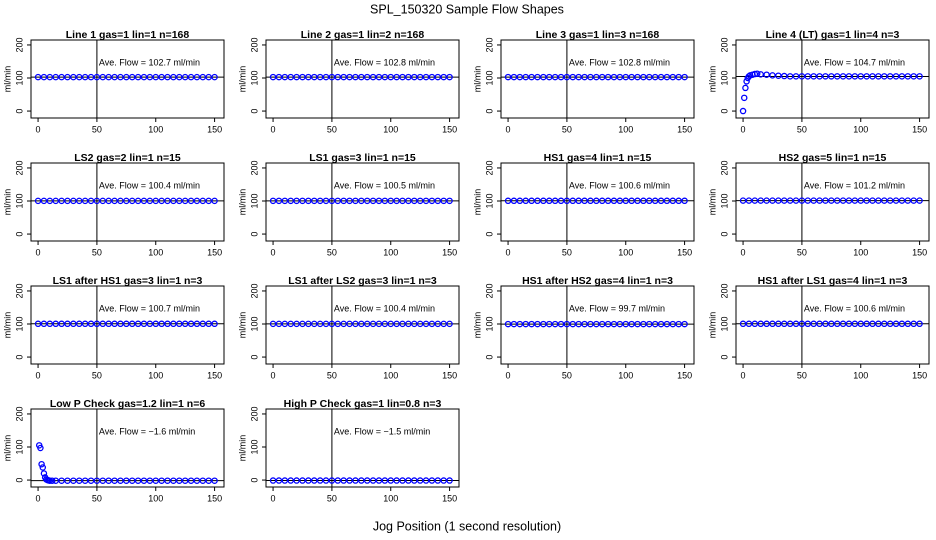  I want to click on annotation: Ave. Flow = 100.7 ml/min, so click(149, 308).